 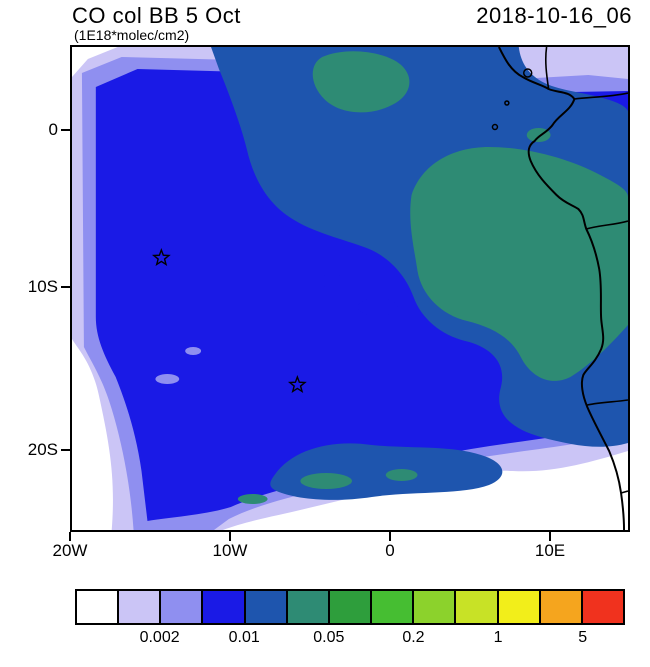 I want to click on africa-coastline, so click(x=562, y=288).